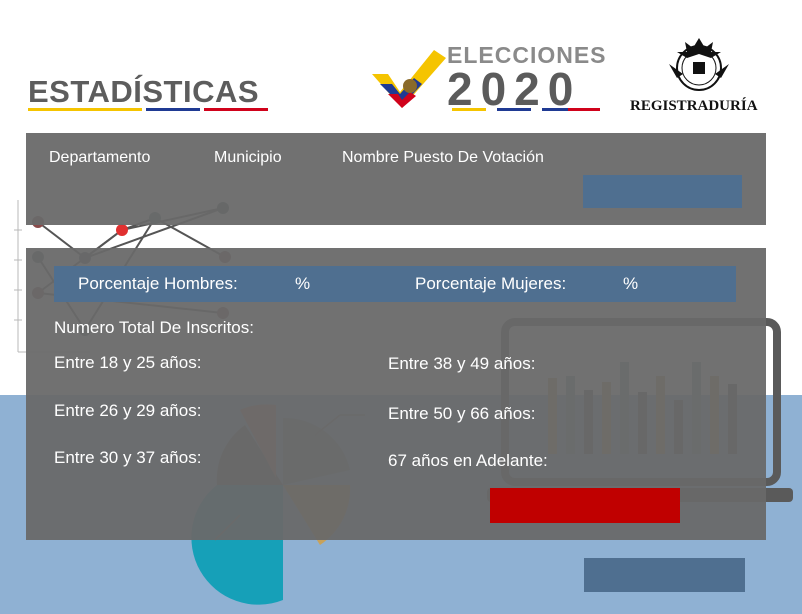 This screenshot has height=614, width=802. I want to click on page-title: ESTADÍSTICAS, so click(144, 91).